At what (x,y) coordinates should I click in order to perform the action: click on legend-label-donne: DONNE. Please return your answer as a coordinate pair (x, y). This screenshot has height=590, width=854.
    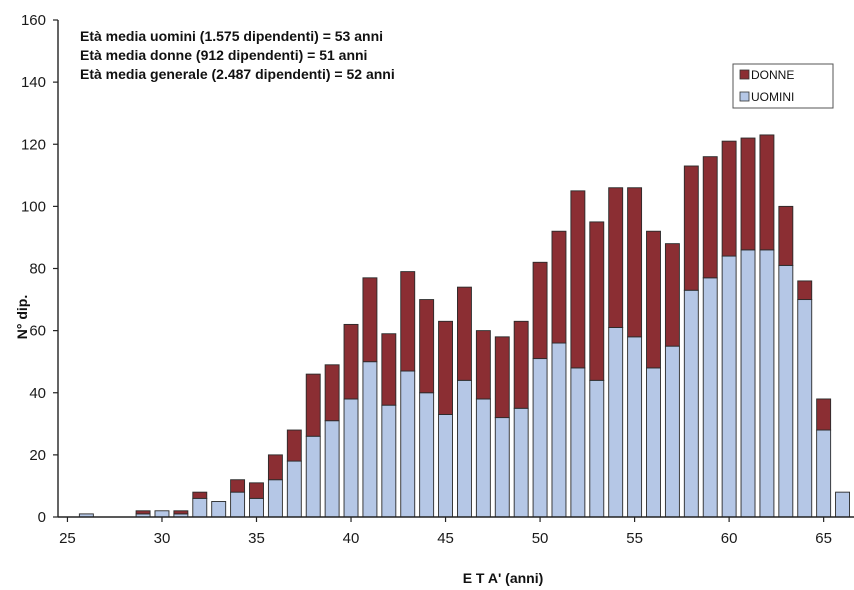
    Looking at the image, I should click on (772, 75).